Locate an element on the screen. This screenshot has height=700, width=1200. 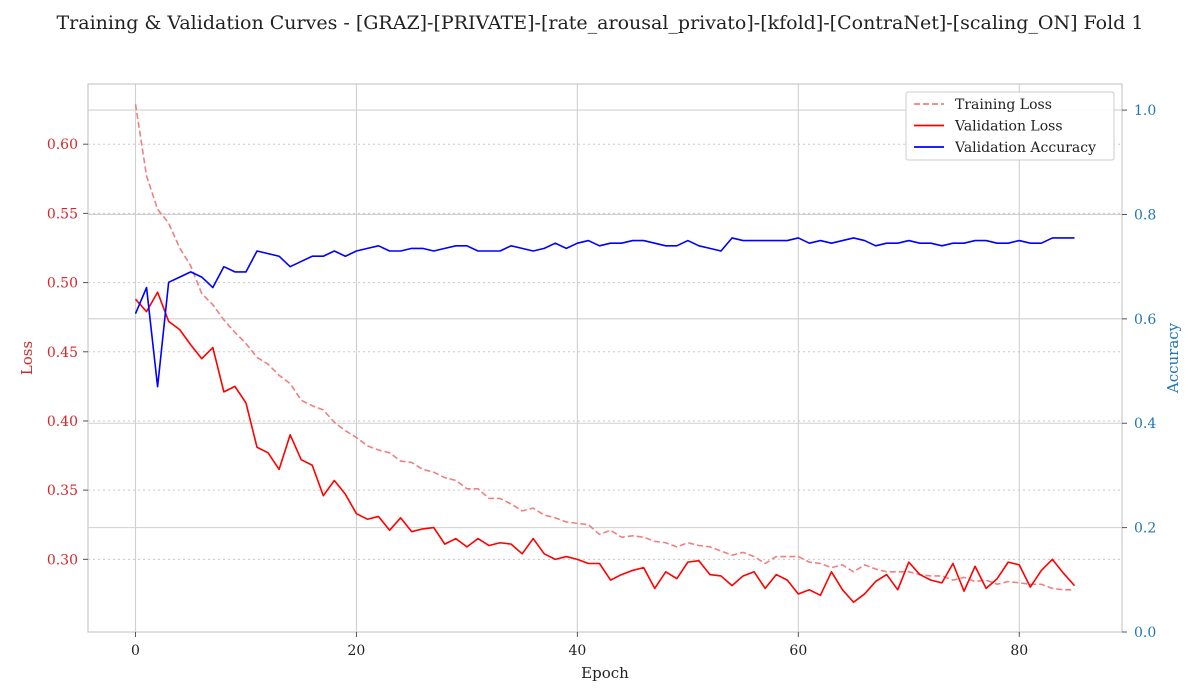
x-tick-label: 40 is located at coordinates (577, 651).